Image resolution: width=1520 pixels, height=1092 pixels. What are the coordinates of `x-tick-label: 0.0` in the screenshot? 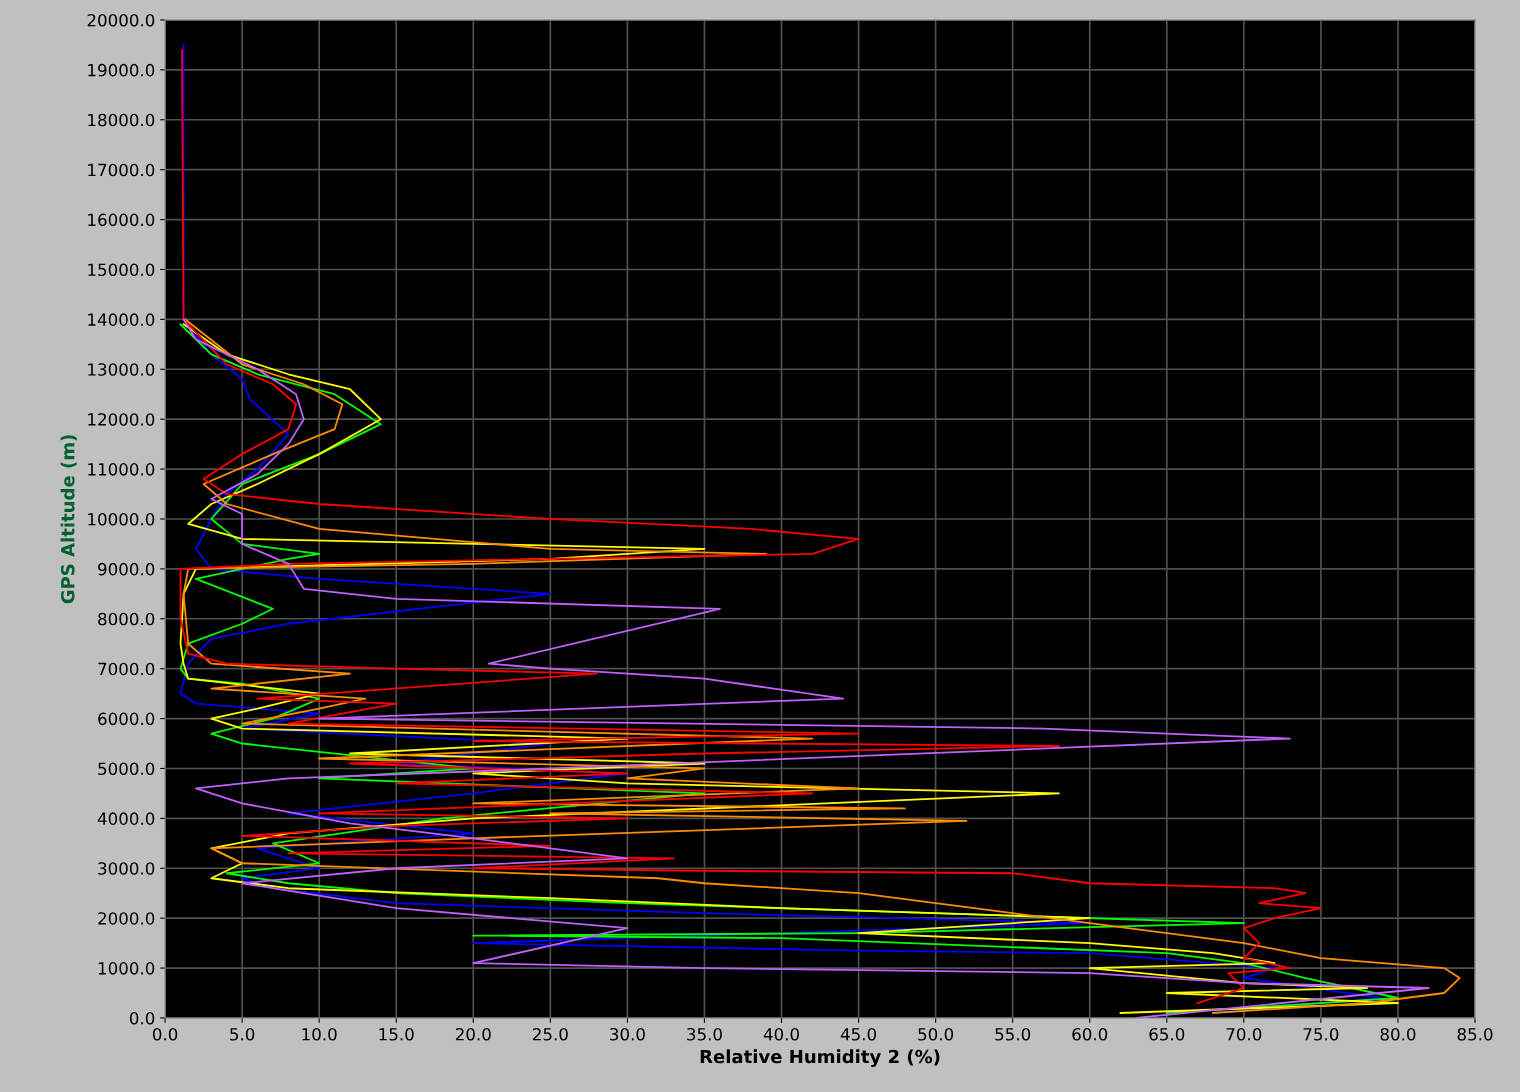 It's located at (165, 1034).